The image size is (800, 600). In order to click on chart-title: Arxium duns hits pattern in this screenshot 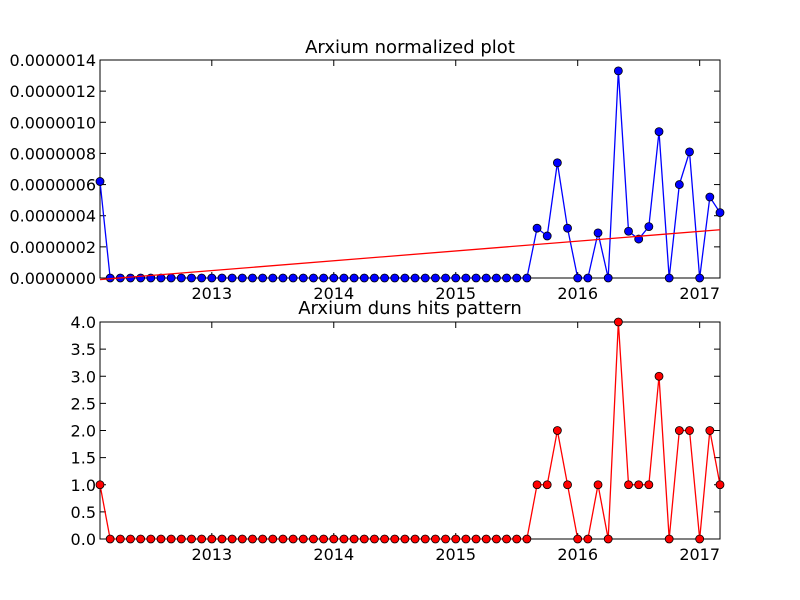, I will do `click(410, 308)`.